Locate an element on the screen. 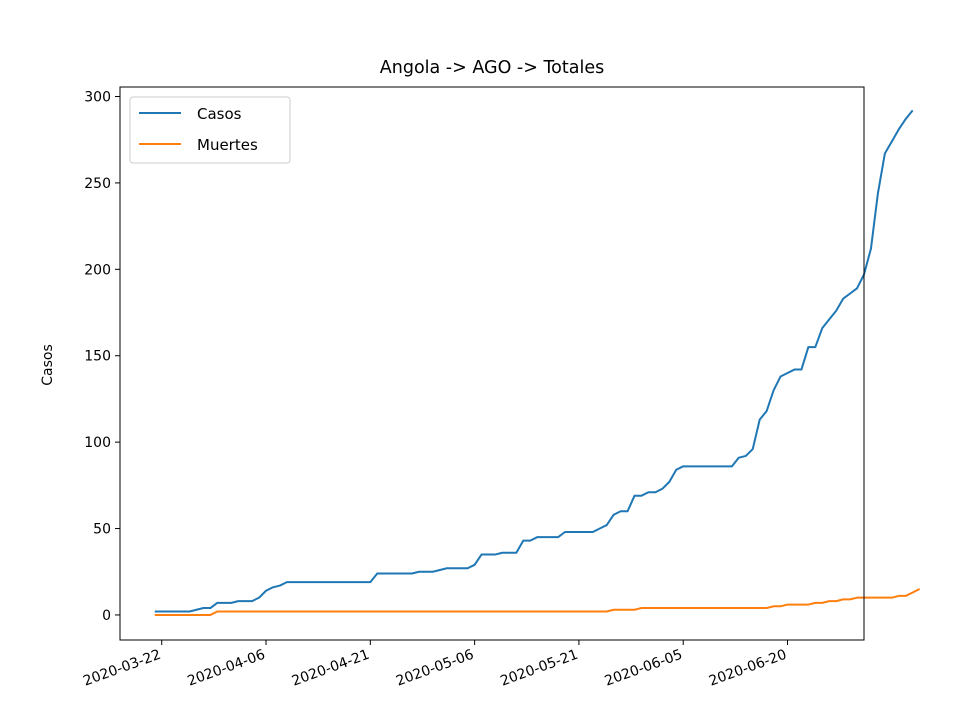 Image resolution: width=960 pixels, height=720 pixels. y-tick-label: 200 is located at coordinates (97, 270).